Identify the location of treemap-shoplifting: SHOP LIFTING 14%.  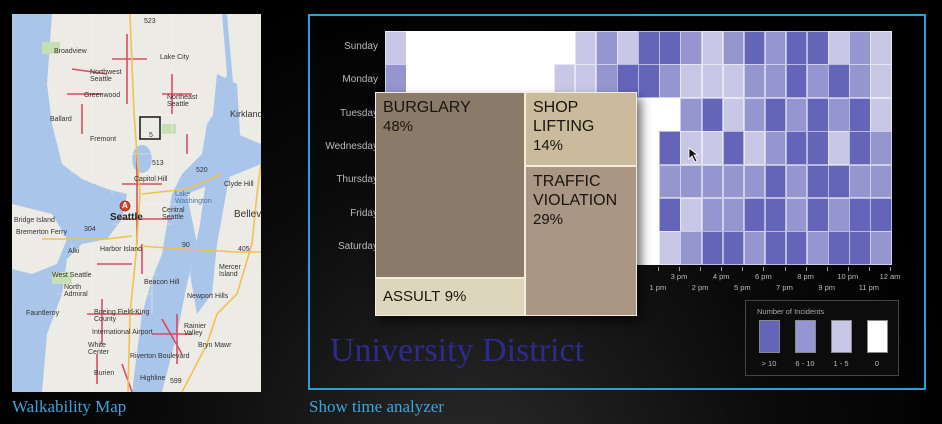
(581, 129).